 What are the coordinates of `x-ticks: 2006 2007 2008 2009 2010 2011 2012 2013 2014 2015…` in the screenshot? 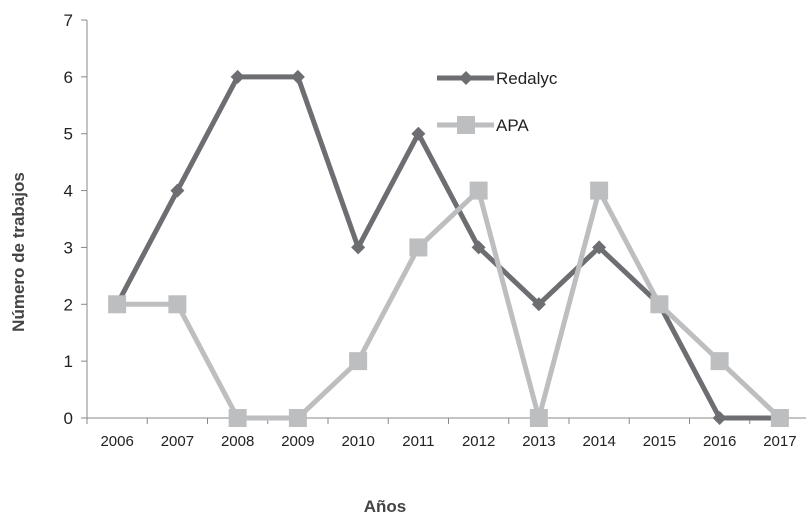 It's located at (441, 434).